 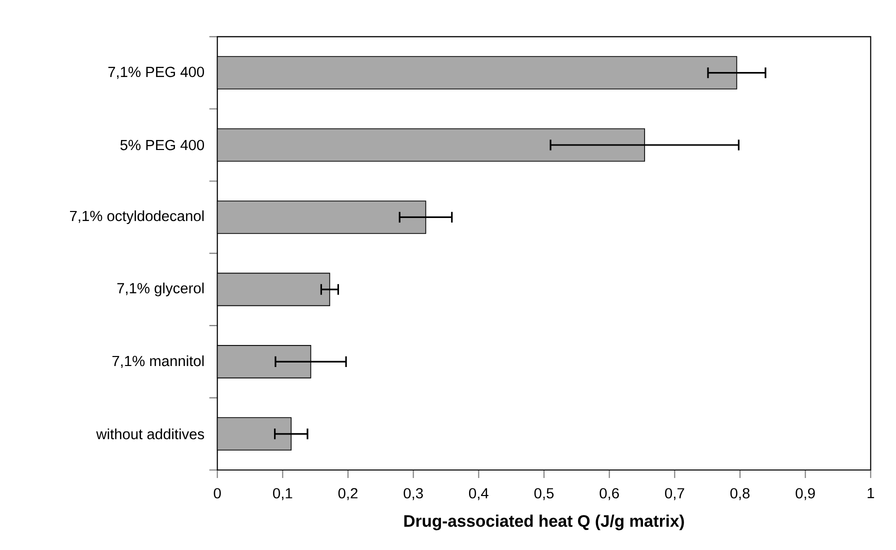 What do you see at coordinates (160, 289) in the screenshot?
I see `y-tick-label: 7,1% glycerol` at bounding box center [160, 289].